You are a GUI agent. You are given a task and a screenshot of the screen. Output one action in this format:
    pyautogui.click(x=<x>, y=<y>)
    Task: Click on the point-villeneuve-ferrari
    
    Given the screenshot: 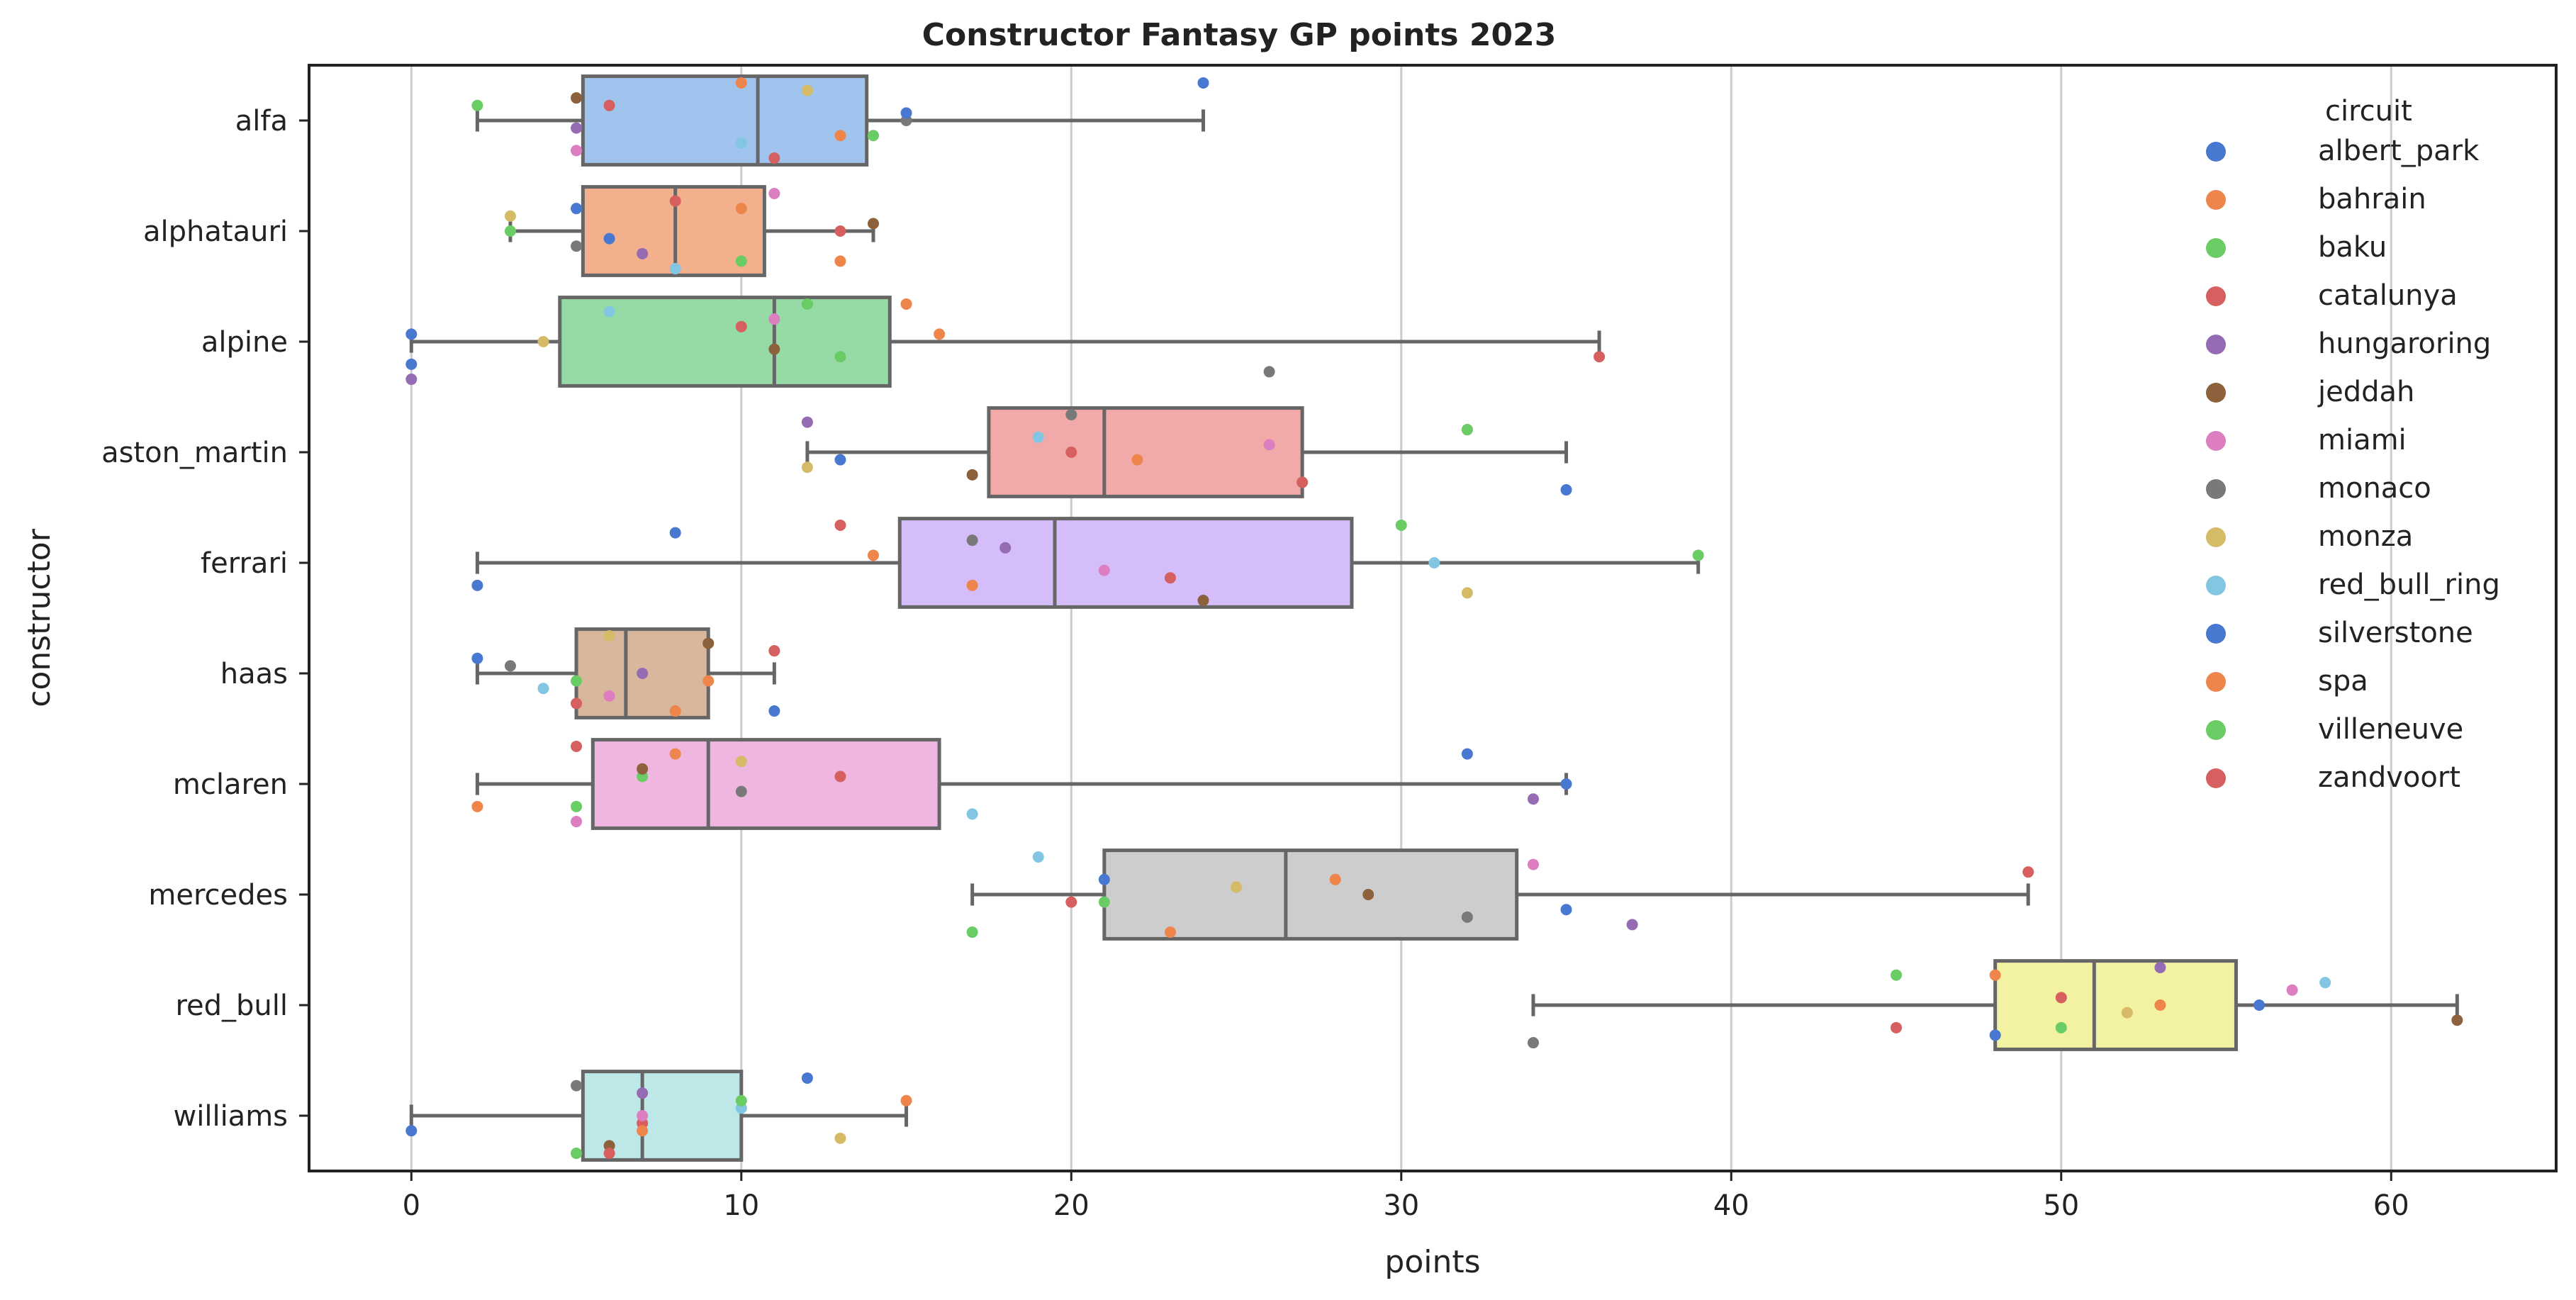 What is the action you would take?
    pyautogui.click(x=1698, y=555)
    